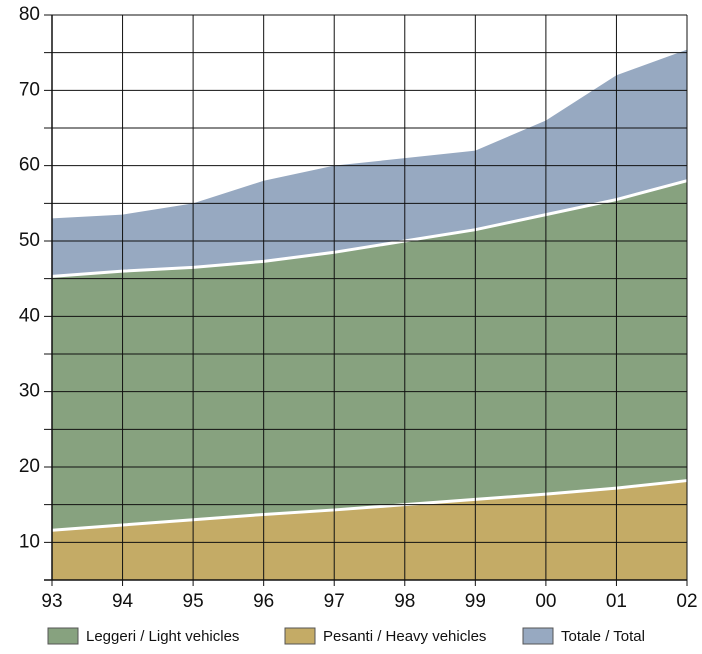 This screenshot has width=702, height=654. I want to click on y-tick-label: 10, so click(29, 541).